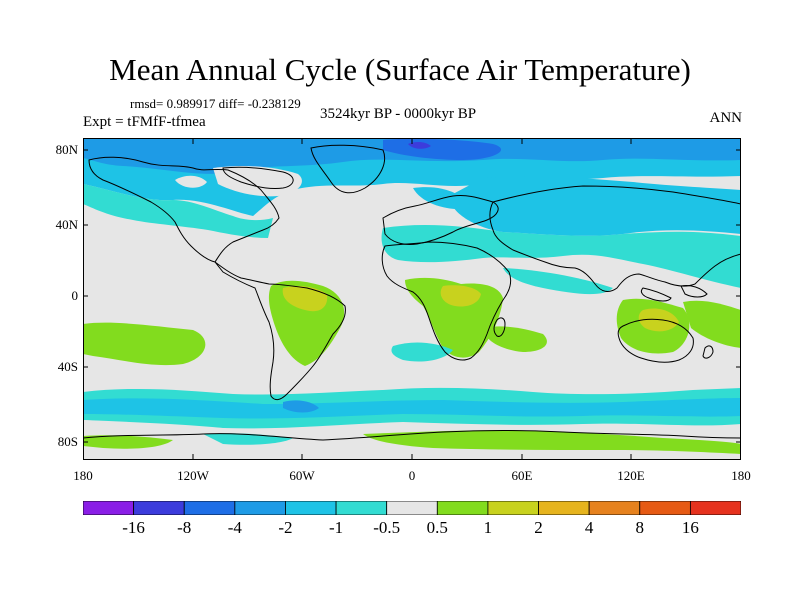  Describe the element at coordinates (75, 295) in the screenshot. I see `lat-label-0: 0` at that location.